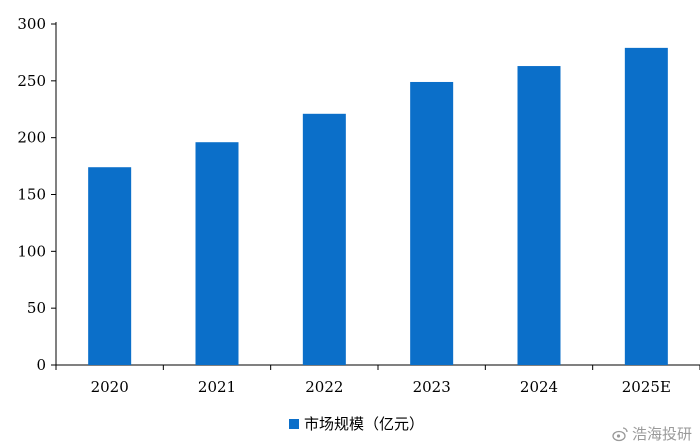 The width and height of the screenshot is (700, 448). I want to click on legend: 市场规模（亿元）, so click(356, 424).